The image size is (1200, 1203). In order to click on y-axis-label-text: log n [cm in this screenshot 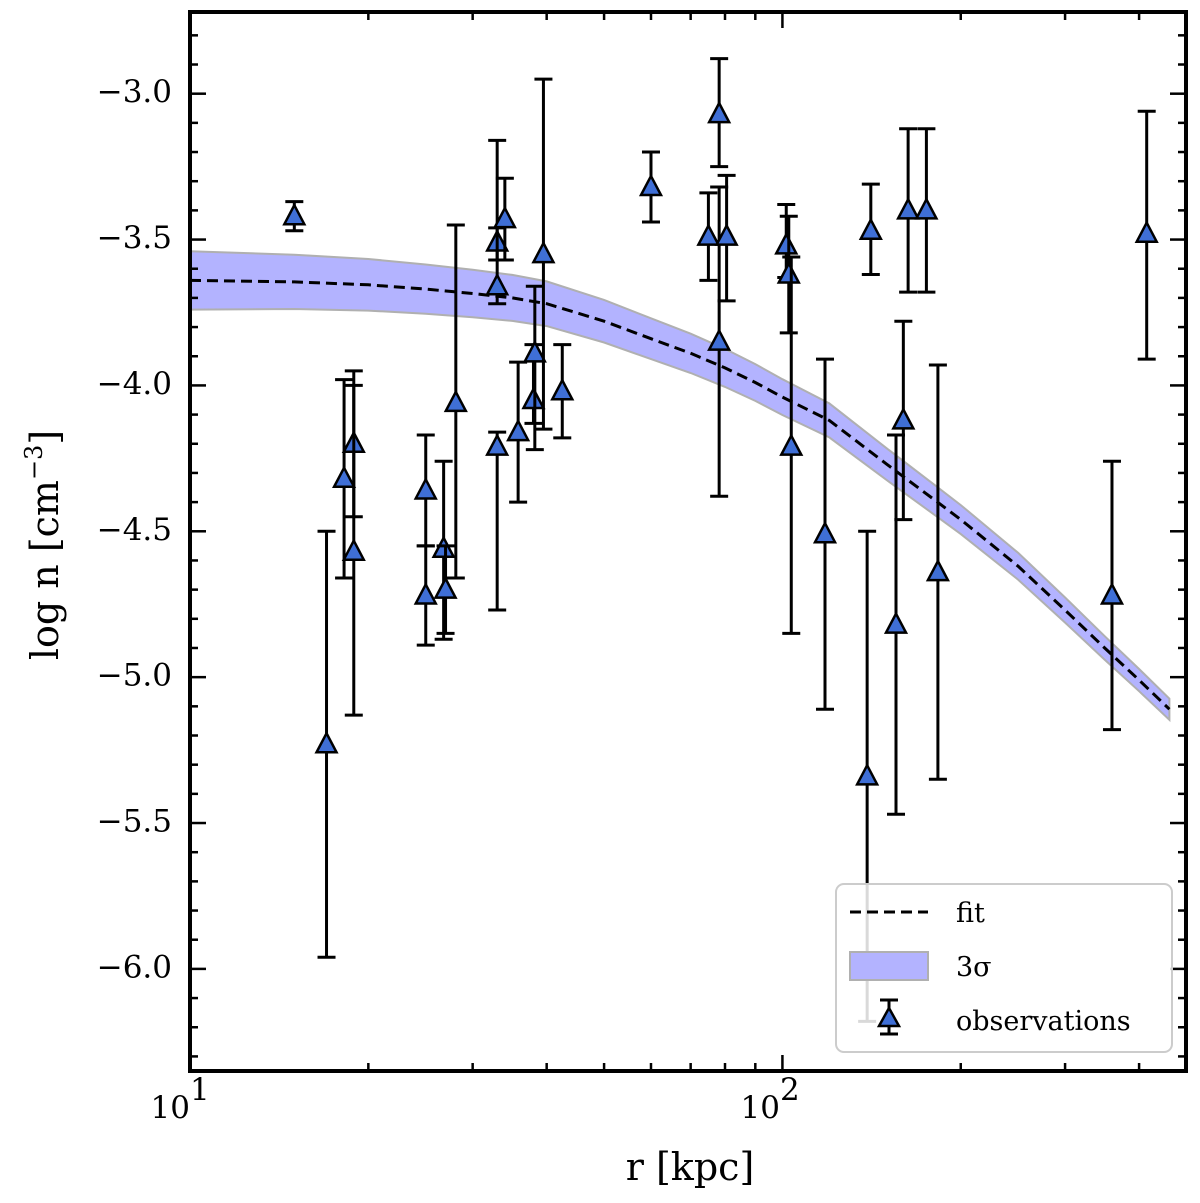, I will do `click(45, 570)`.